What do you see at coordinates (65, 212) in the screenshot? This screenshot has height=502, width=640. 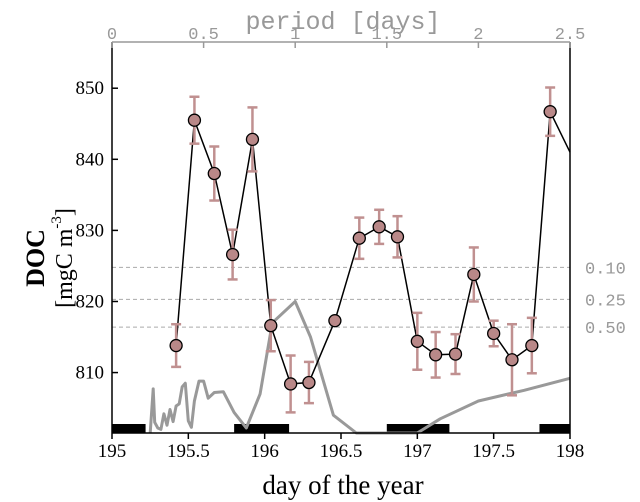 I see `y-axis-label-close: ]` at bounding box center [65, 212].